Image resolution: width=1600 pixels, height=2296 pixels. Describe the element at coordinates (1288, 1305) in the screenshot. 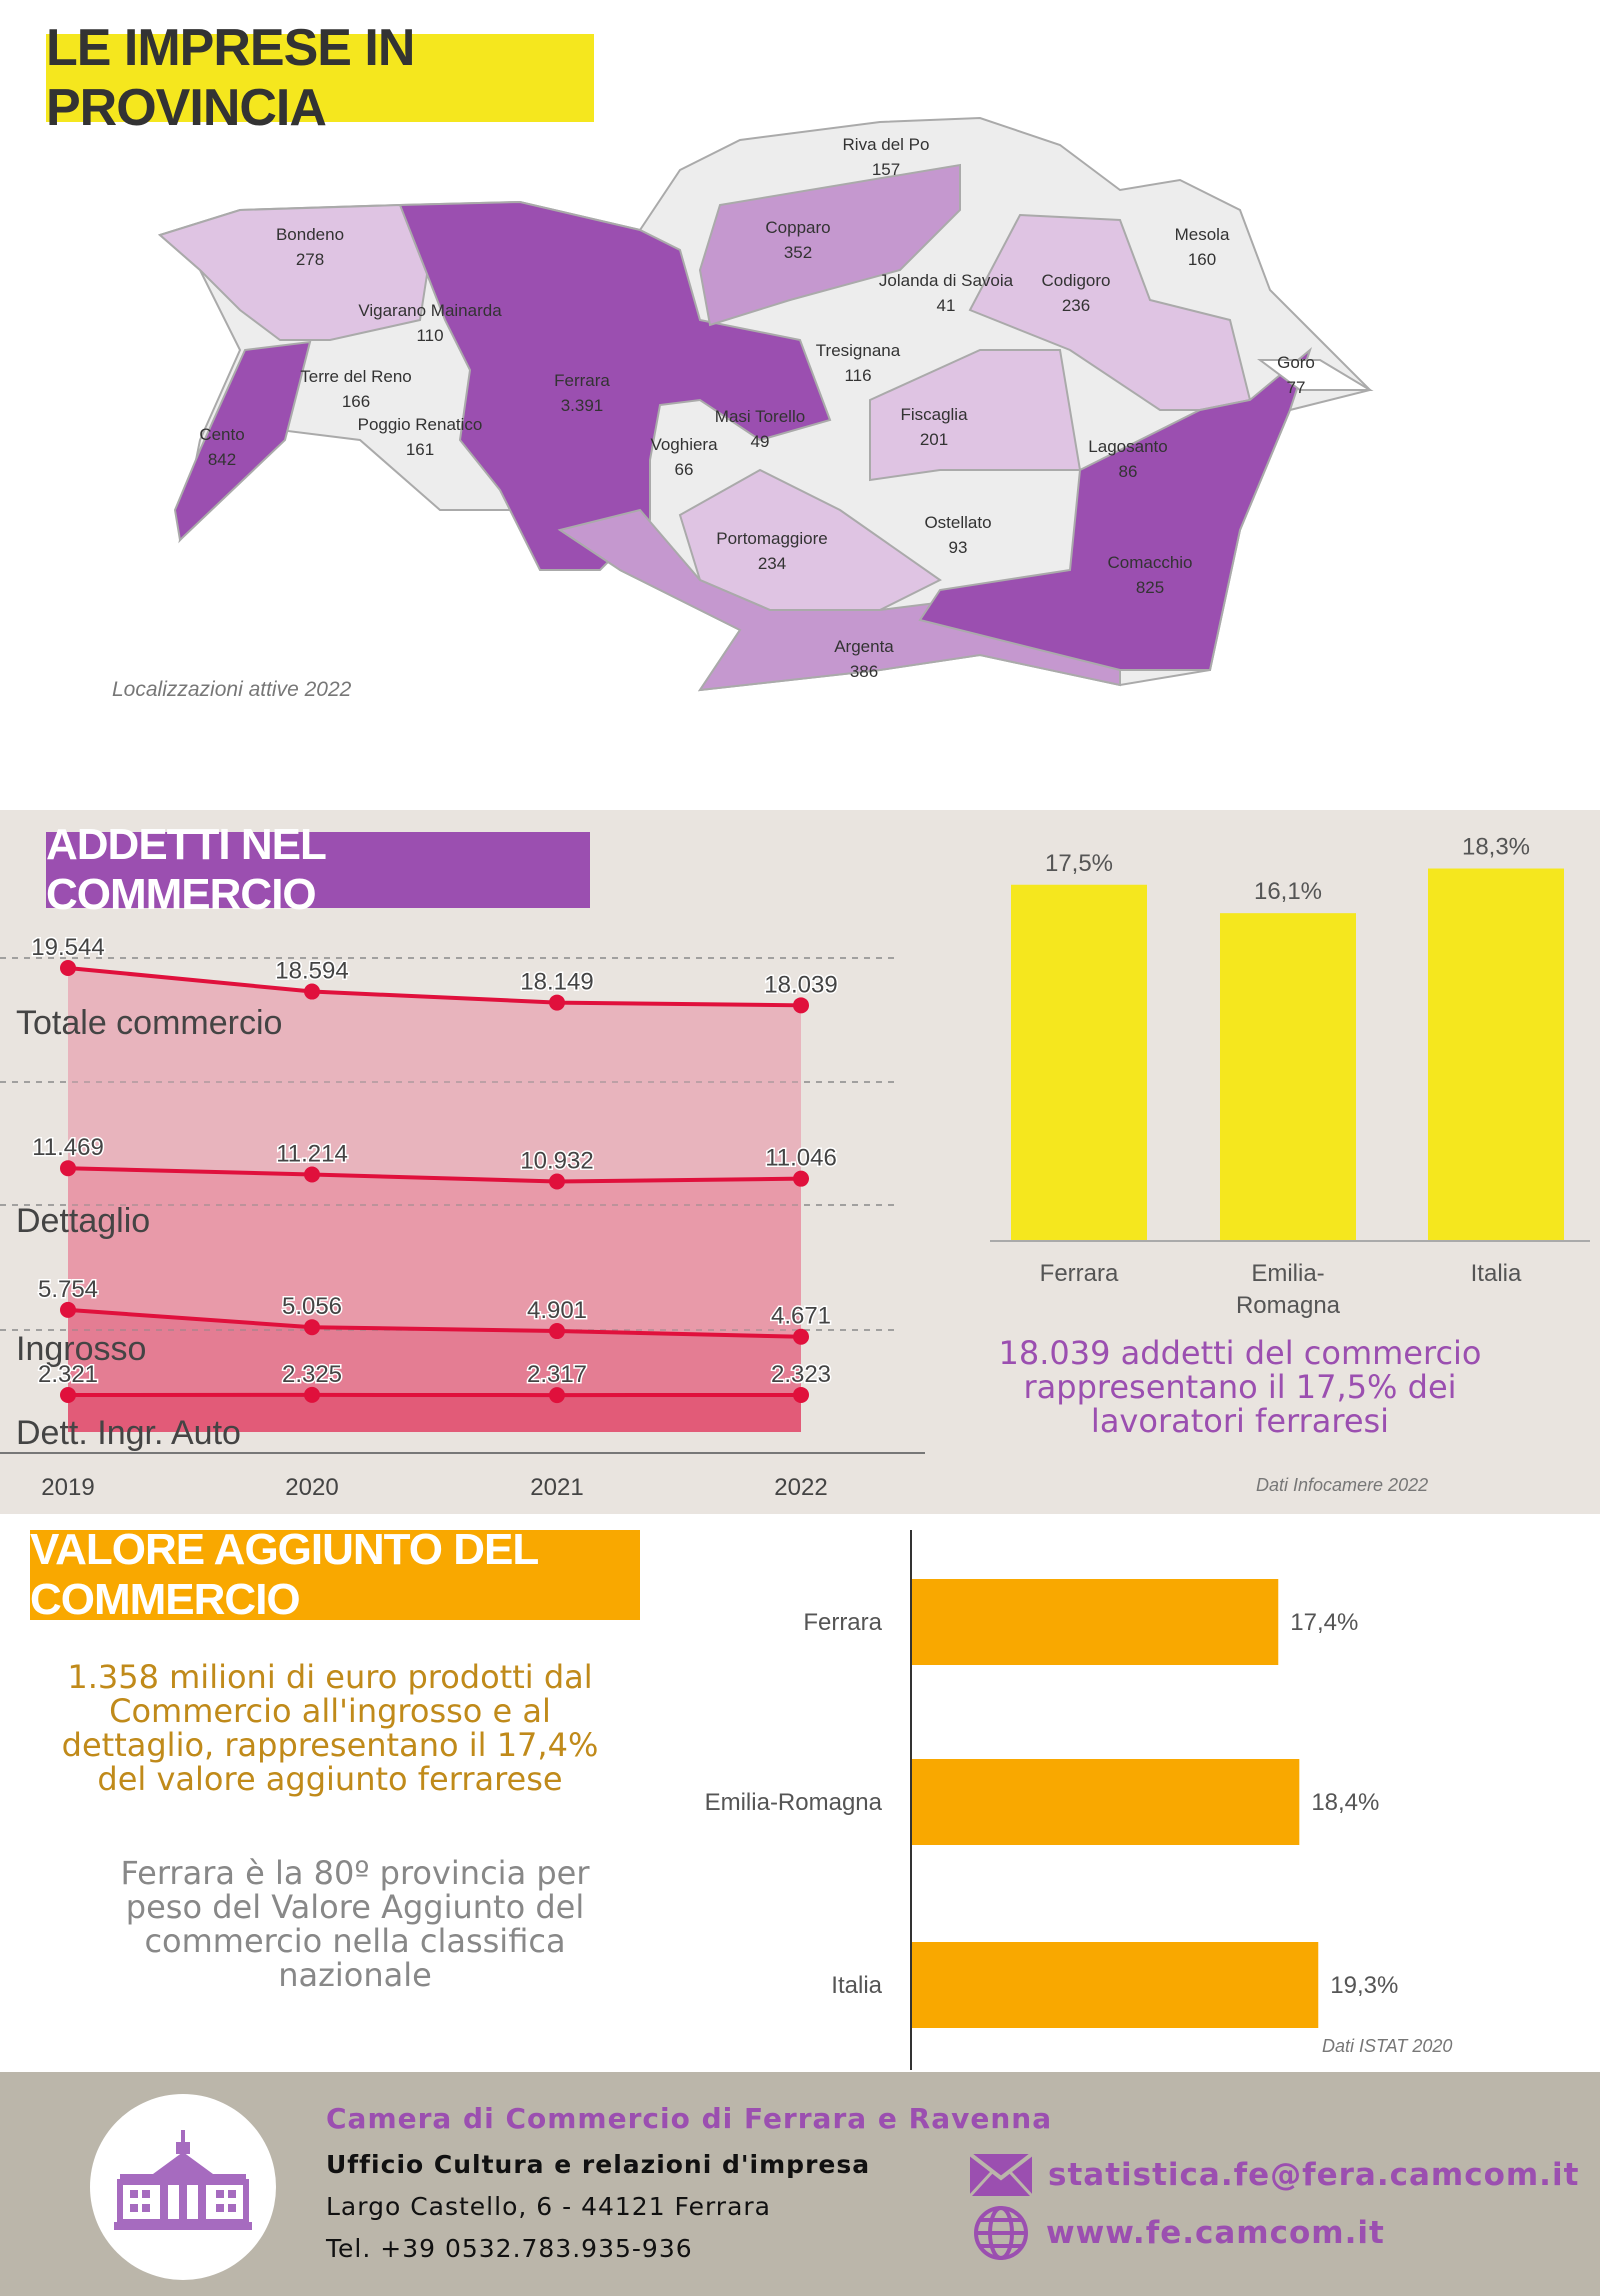

I see `category-label-emilia-romagna: Romagna` at that location.